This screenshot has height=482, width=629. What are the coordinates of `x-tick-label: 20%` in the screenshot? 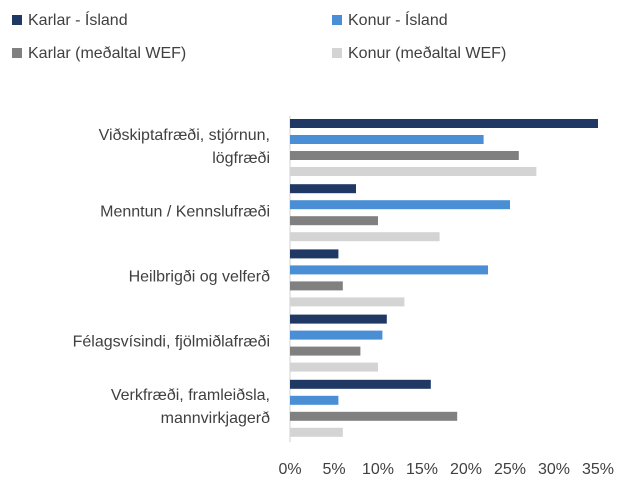 It's located at (466, 469).